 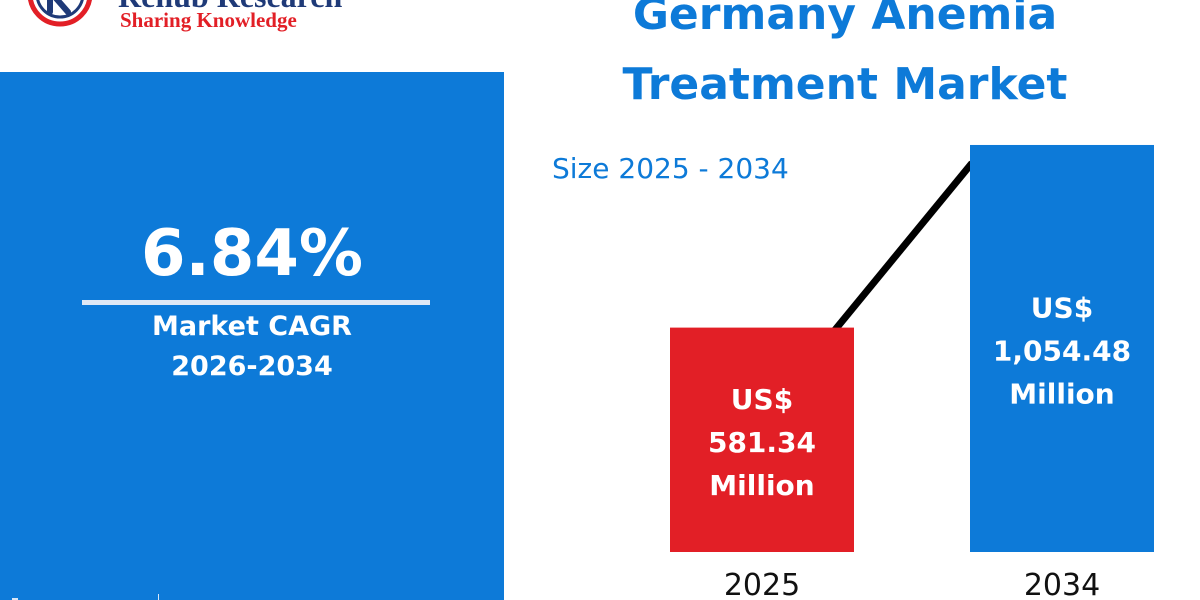 I want to click on source-note-fragment, so click(x=87, y=596).